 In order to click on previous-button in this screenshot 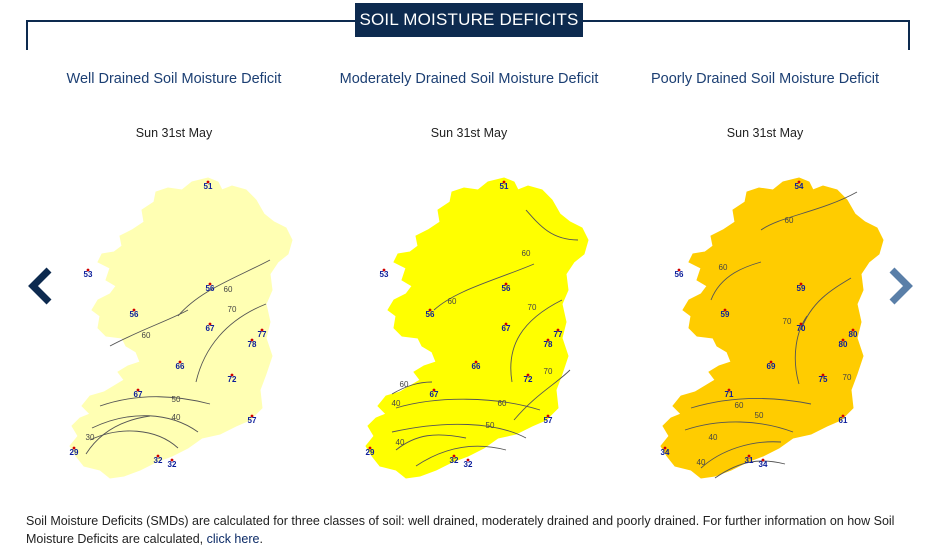, I will do `click(42, 286)`.